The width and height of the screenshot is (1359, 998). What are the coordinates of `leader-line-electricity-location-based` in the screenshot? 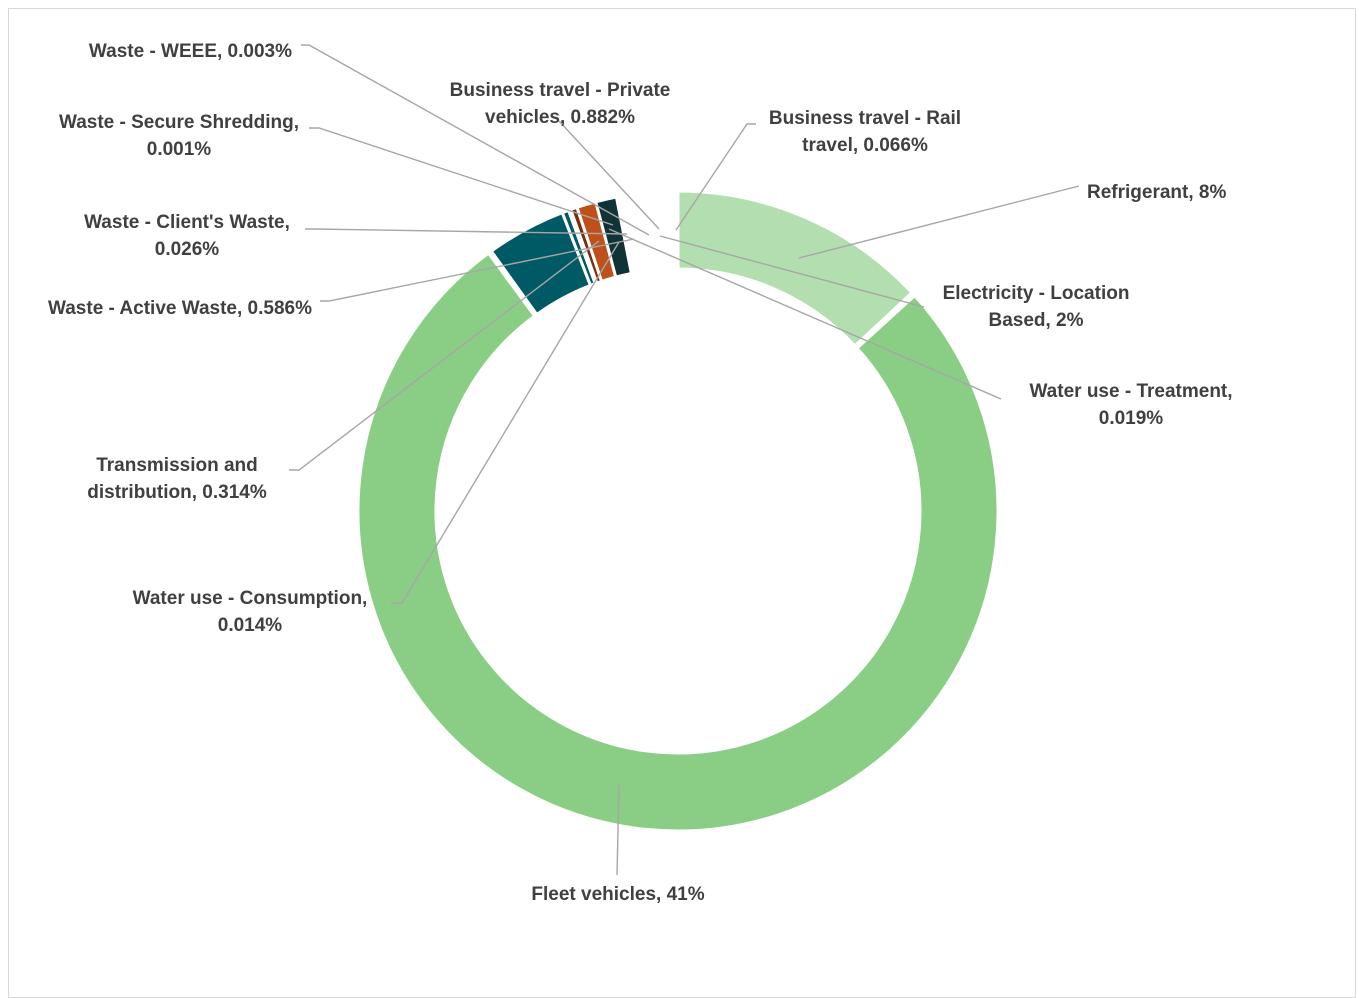 It's located at (792, 271).